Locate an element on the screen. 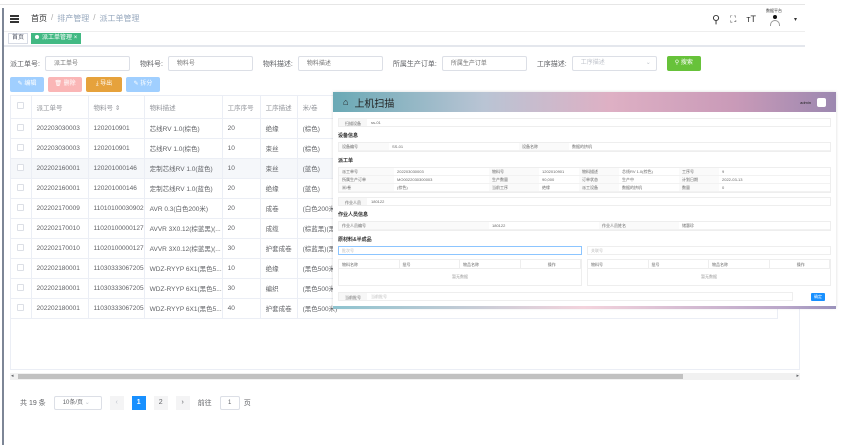 Image resolution: width=845 pixels, height=445 pixels. table-cell: 护套成卷 is located at coordinates (279, 248).